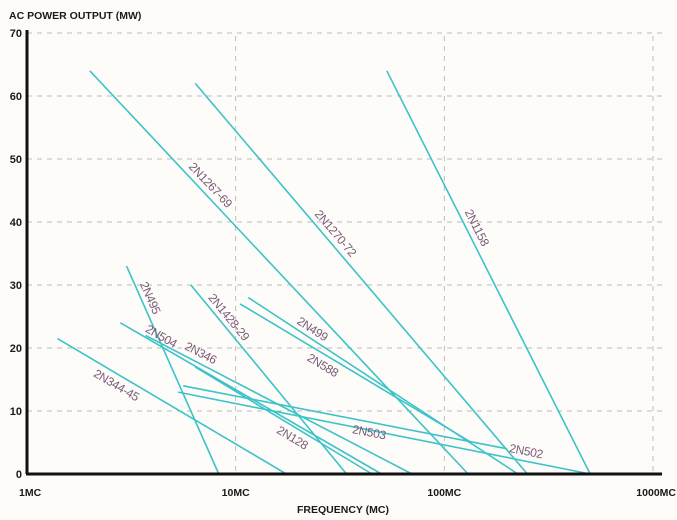 The height and width of the screenshot is (520, 677). Describe the element at coordinates (236, 493) in the screenshot. I see `x-tick-label: 10MC` at that location.